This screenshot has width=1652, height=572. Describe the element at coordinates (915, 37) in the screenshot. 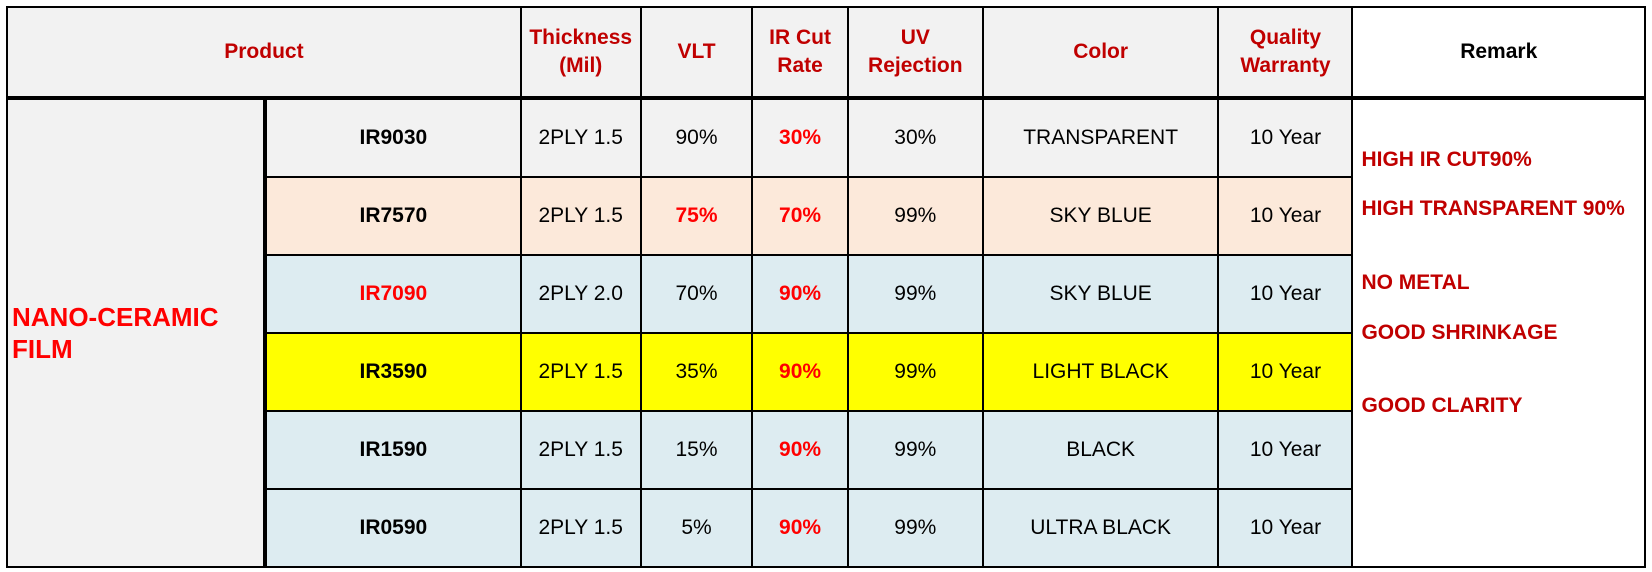

I see `header-uv-line1: UV` at that location.